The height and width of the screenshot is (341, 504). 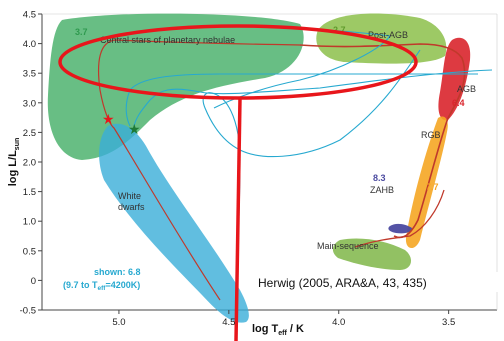 What do you see at coordinates (388, 35) in the screenshot?
I see `label-post-agb: Post-AGB` at bounding box center [388, 35].